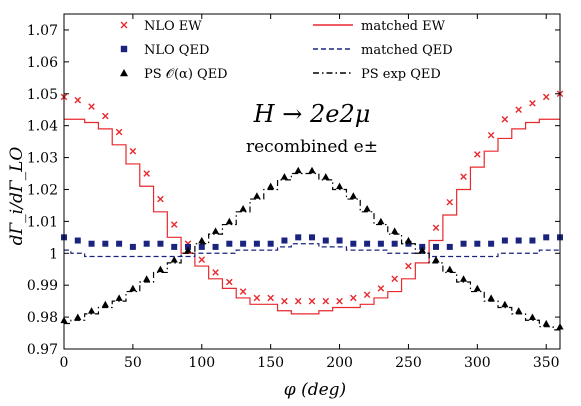  I want to click on legend-item: NLO EW, so click(161, 26).